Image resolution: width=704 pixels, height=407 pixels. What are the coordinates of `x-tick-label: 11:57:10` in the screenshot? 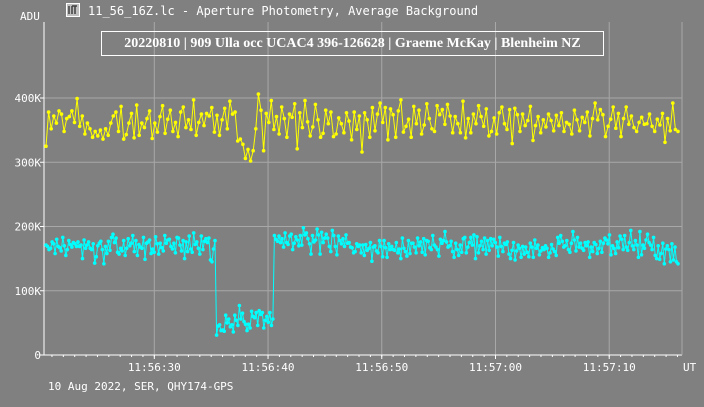 It's located at (609, 367).